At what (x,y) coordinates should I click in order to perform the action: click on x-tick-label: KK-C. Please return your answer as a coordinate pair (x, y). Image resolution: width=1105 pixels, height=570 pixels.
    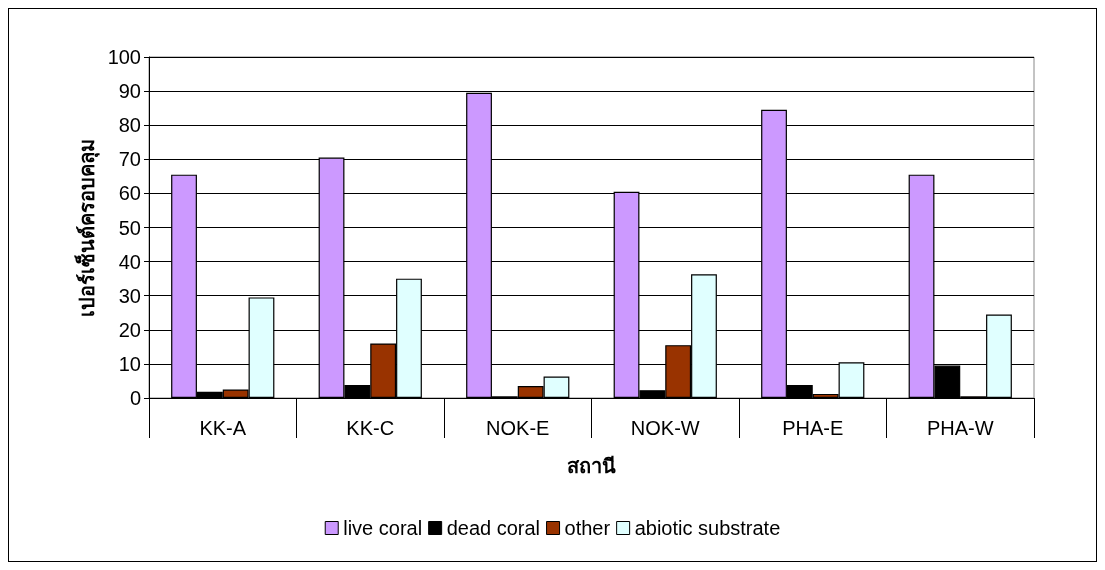
    Looking at the image, I should click on (370, 428).